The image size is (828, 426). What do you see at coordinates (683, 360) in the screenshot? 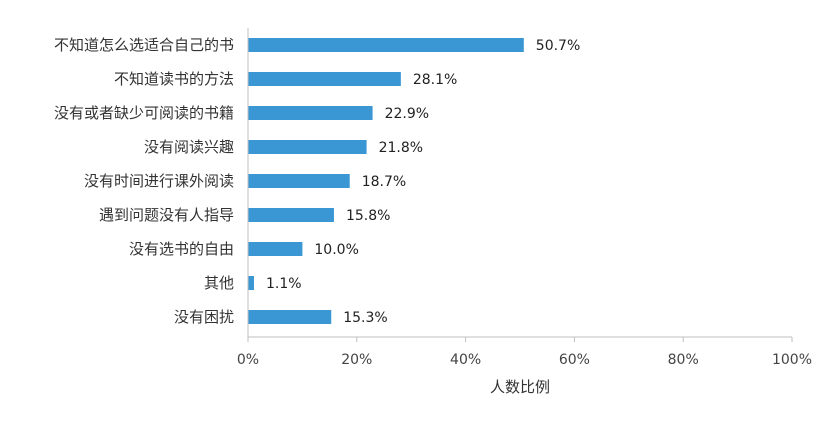
I see `x-tick-label: 80%` at bounding box center [683, 360].